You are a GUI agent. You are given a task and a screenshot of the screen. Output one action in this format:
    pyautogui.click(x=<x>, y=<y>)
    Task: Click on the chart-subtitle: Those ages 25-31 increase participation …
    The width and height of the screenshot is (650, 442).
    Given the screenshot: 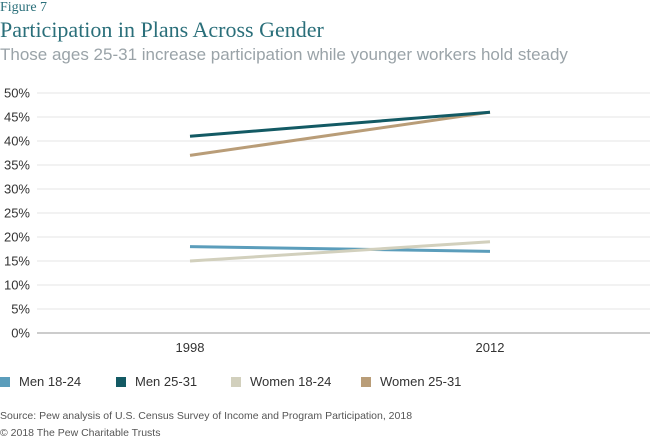 What is the action you would take?
    pyautogui.click(x=284, y=54)
    